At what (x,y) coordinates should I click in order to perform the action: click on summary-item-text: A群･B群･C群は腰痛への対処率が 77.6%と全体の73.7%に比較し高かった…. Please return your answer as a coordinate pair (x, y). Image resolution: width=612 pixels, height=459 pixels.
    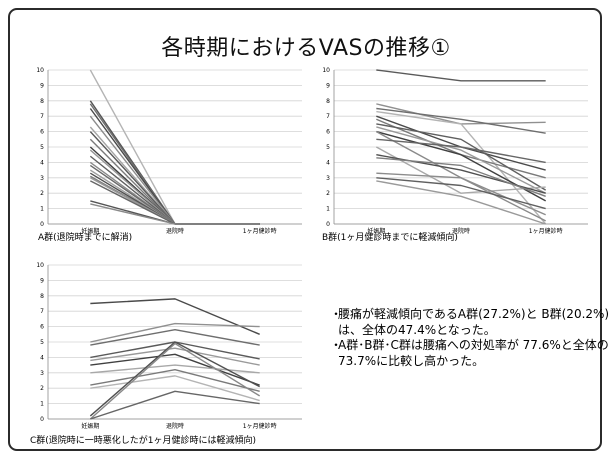
    Looking at the image, I should click on (473, 353).